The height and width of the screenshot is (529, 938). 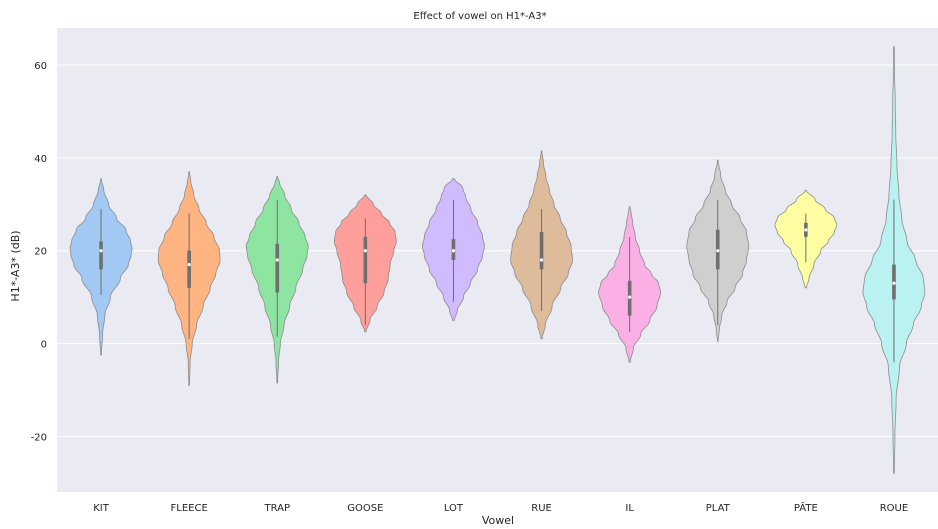 I want to click on x-tick-label: IL, so click(x=629, y=508).